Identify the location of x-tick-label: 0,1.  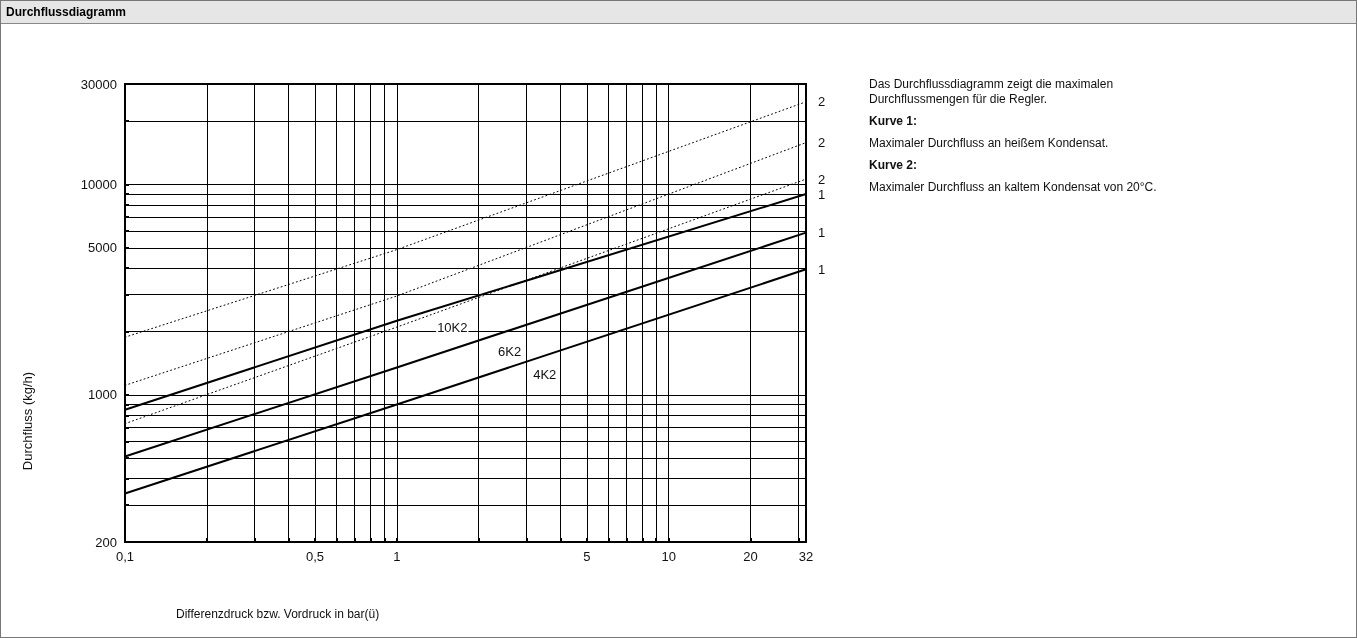
(125, 556).